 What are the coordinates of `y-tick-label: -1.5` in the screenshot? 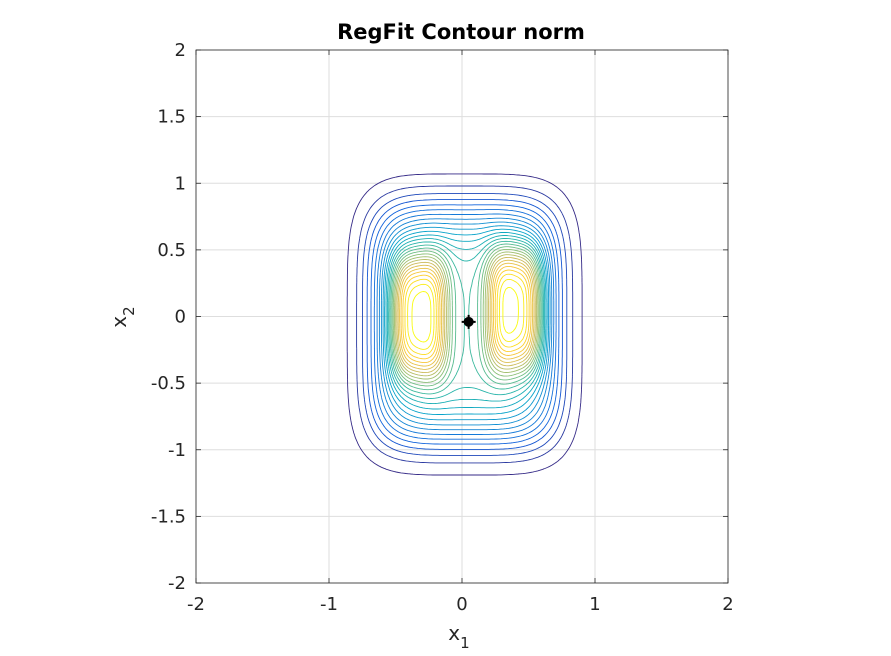 It's located at (168, 516).